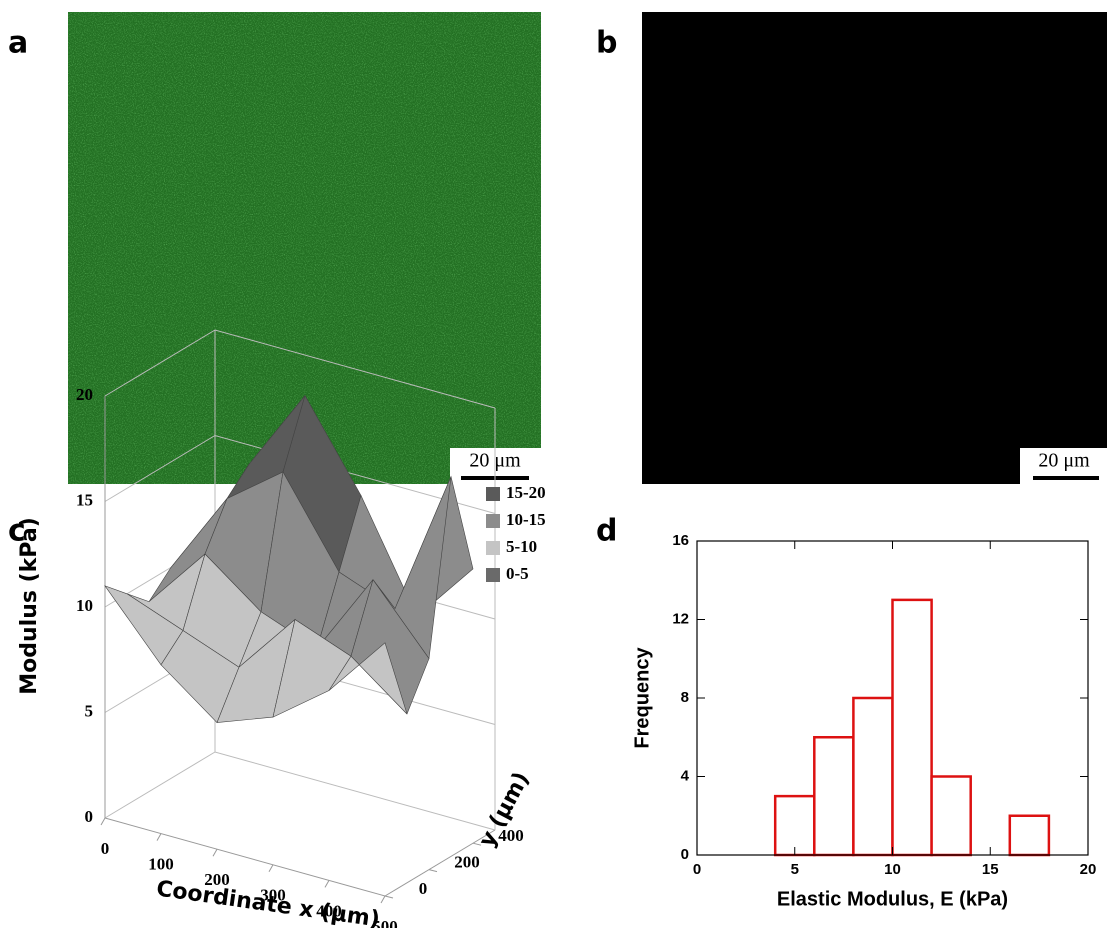 The width and height of the screenshot is (1107, 928). What do you see at coordinates (217, 879) in the screenshot?
I see `x-tick-label: 200` at bounding box center [217, 879].